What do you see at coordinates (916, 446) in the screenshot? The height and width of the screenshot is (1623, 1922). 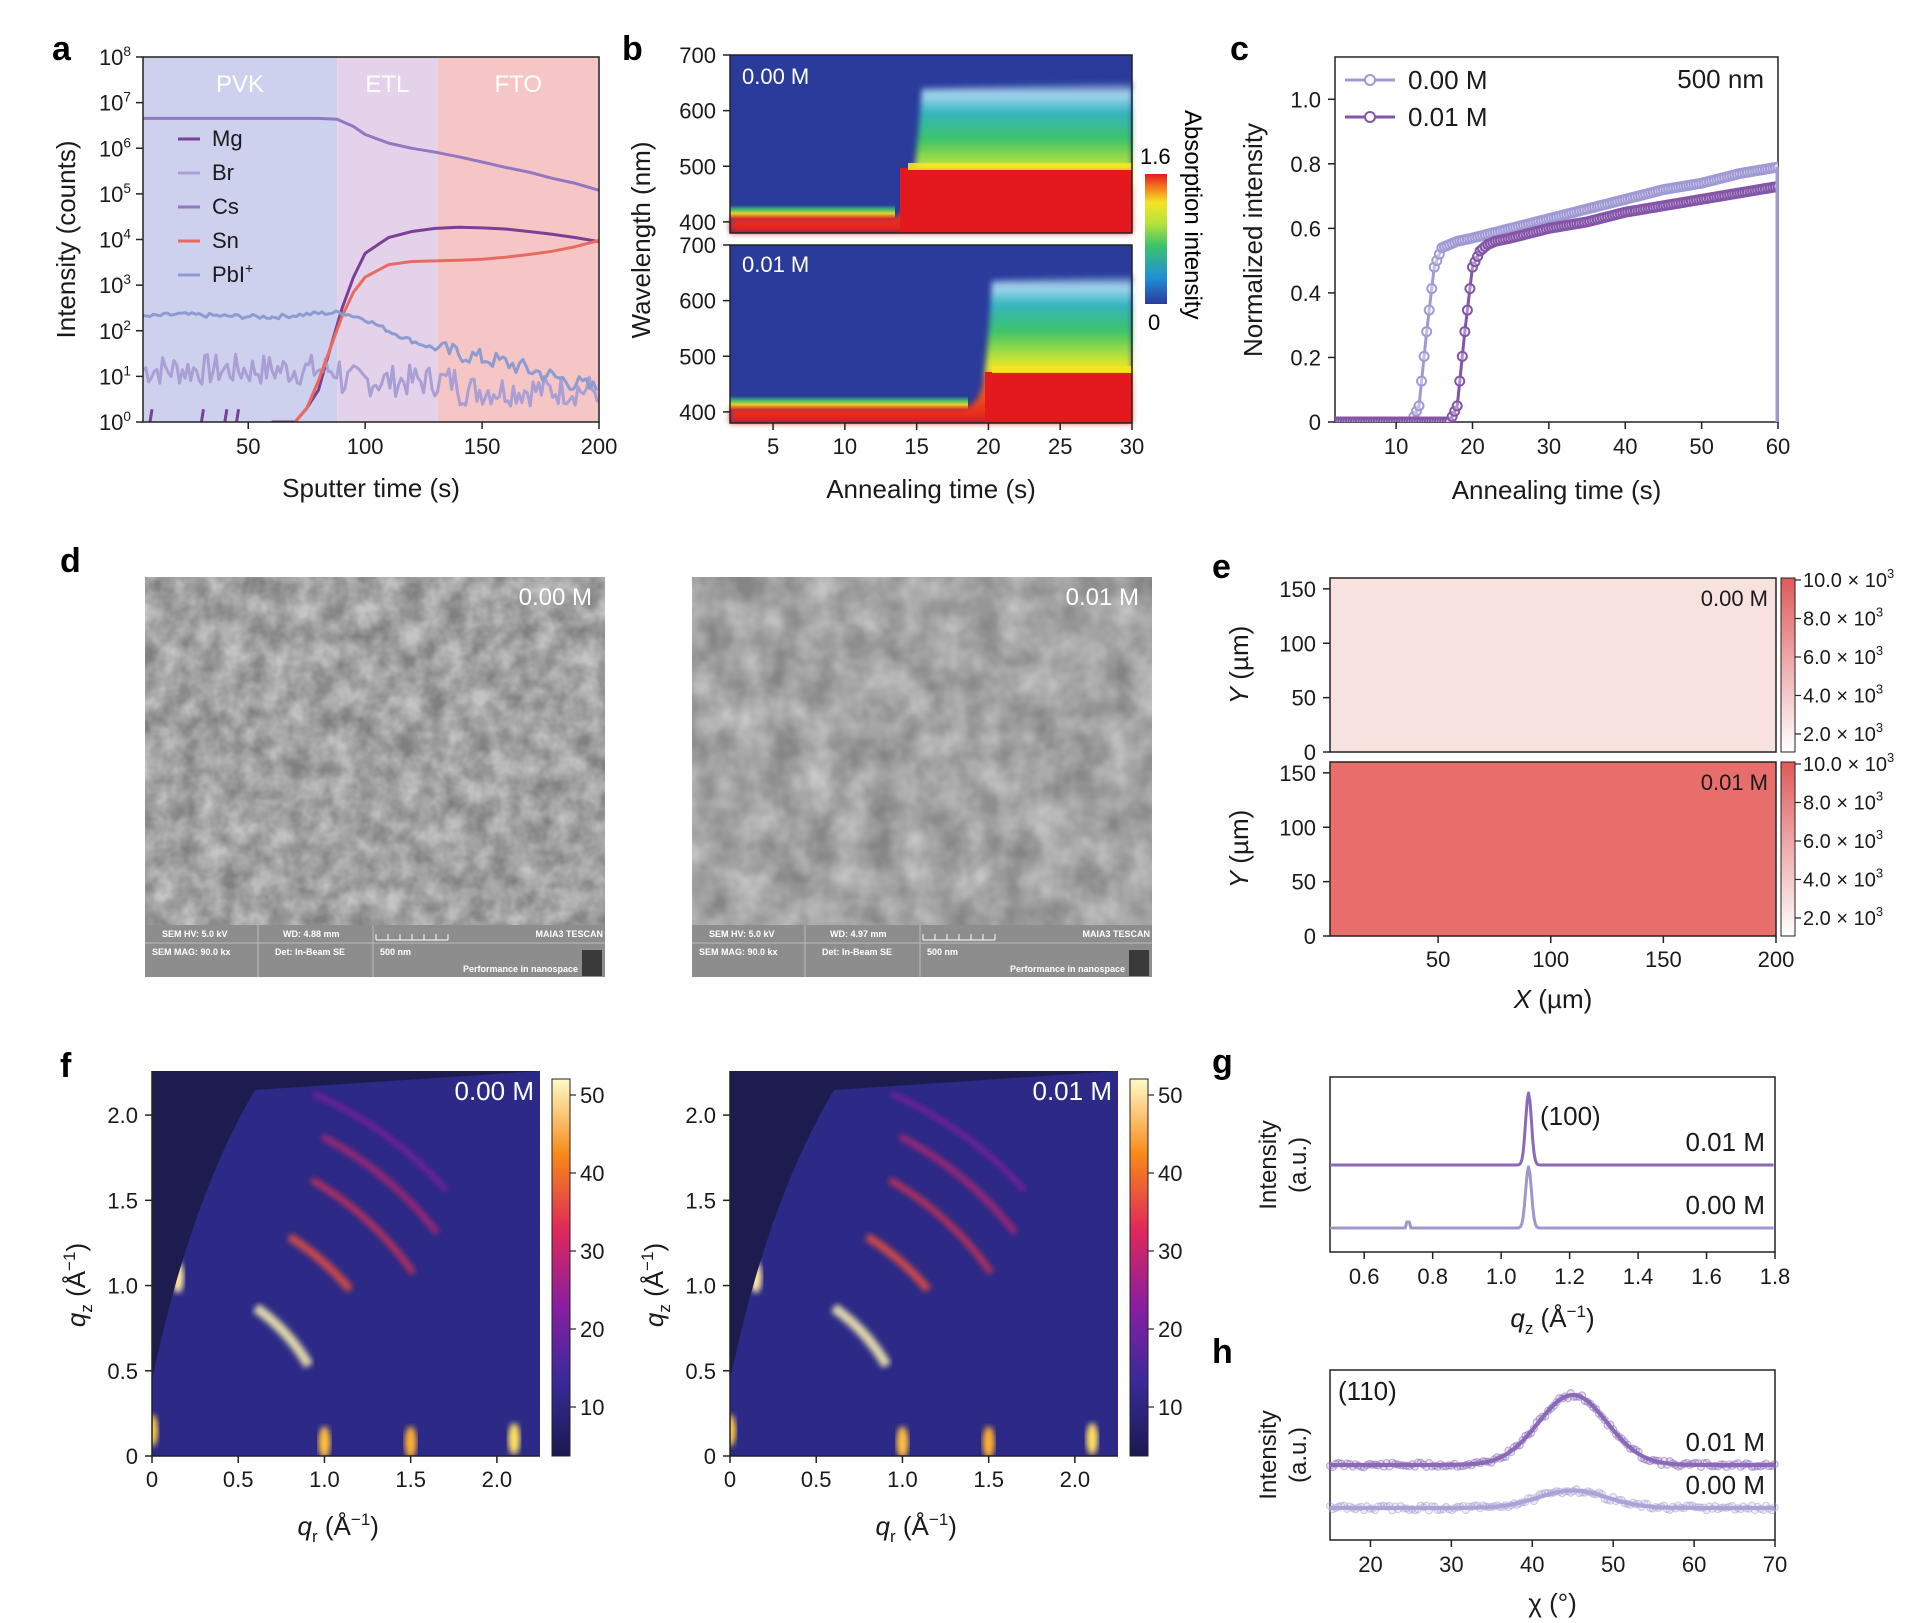 I see `x-tick-label-b: 15` at bounding box center [916, 446].